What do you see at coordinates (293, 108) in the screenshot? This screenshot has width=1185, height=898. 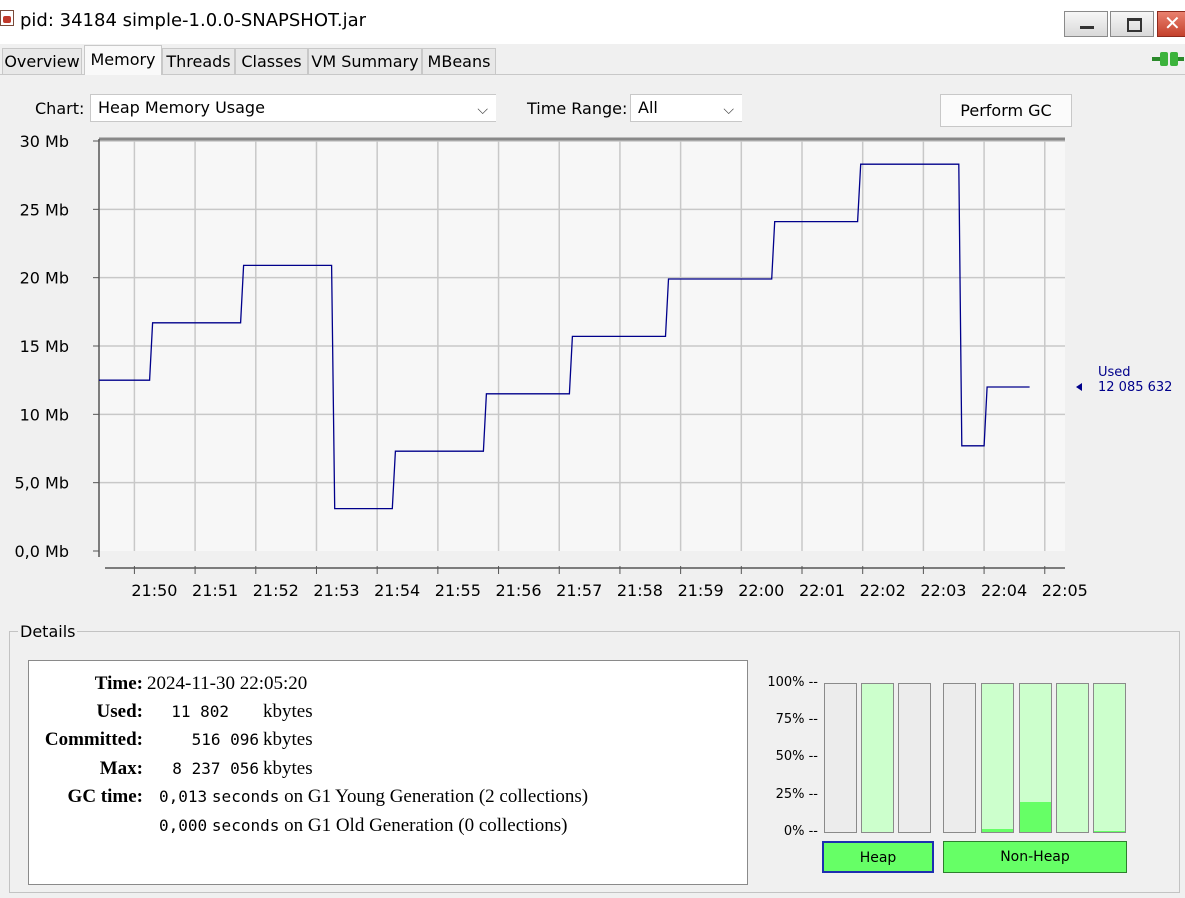 I see `chart-select: Heap Memory Usage ⌵` at bounding box center [293, 108].